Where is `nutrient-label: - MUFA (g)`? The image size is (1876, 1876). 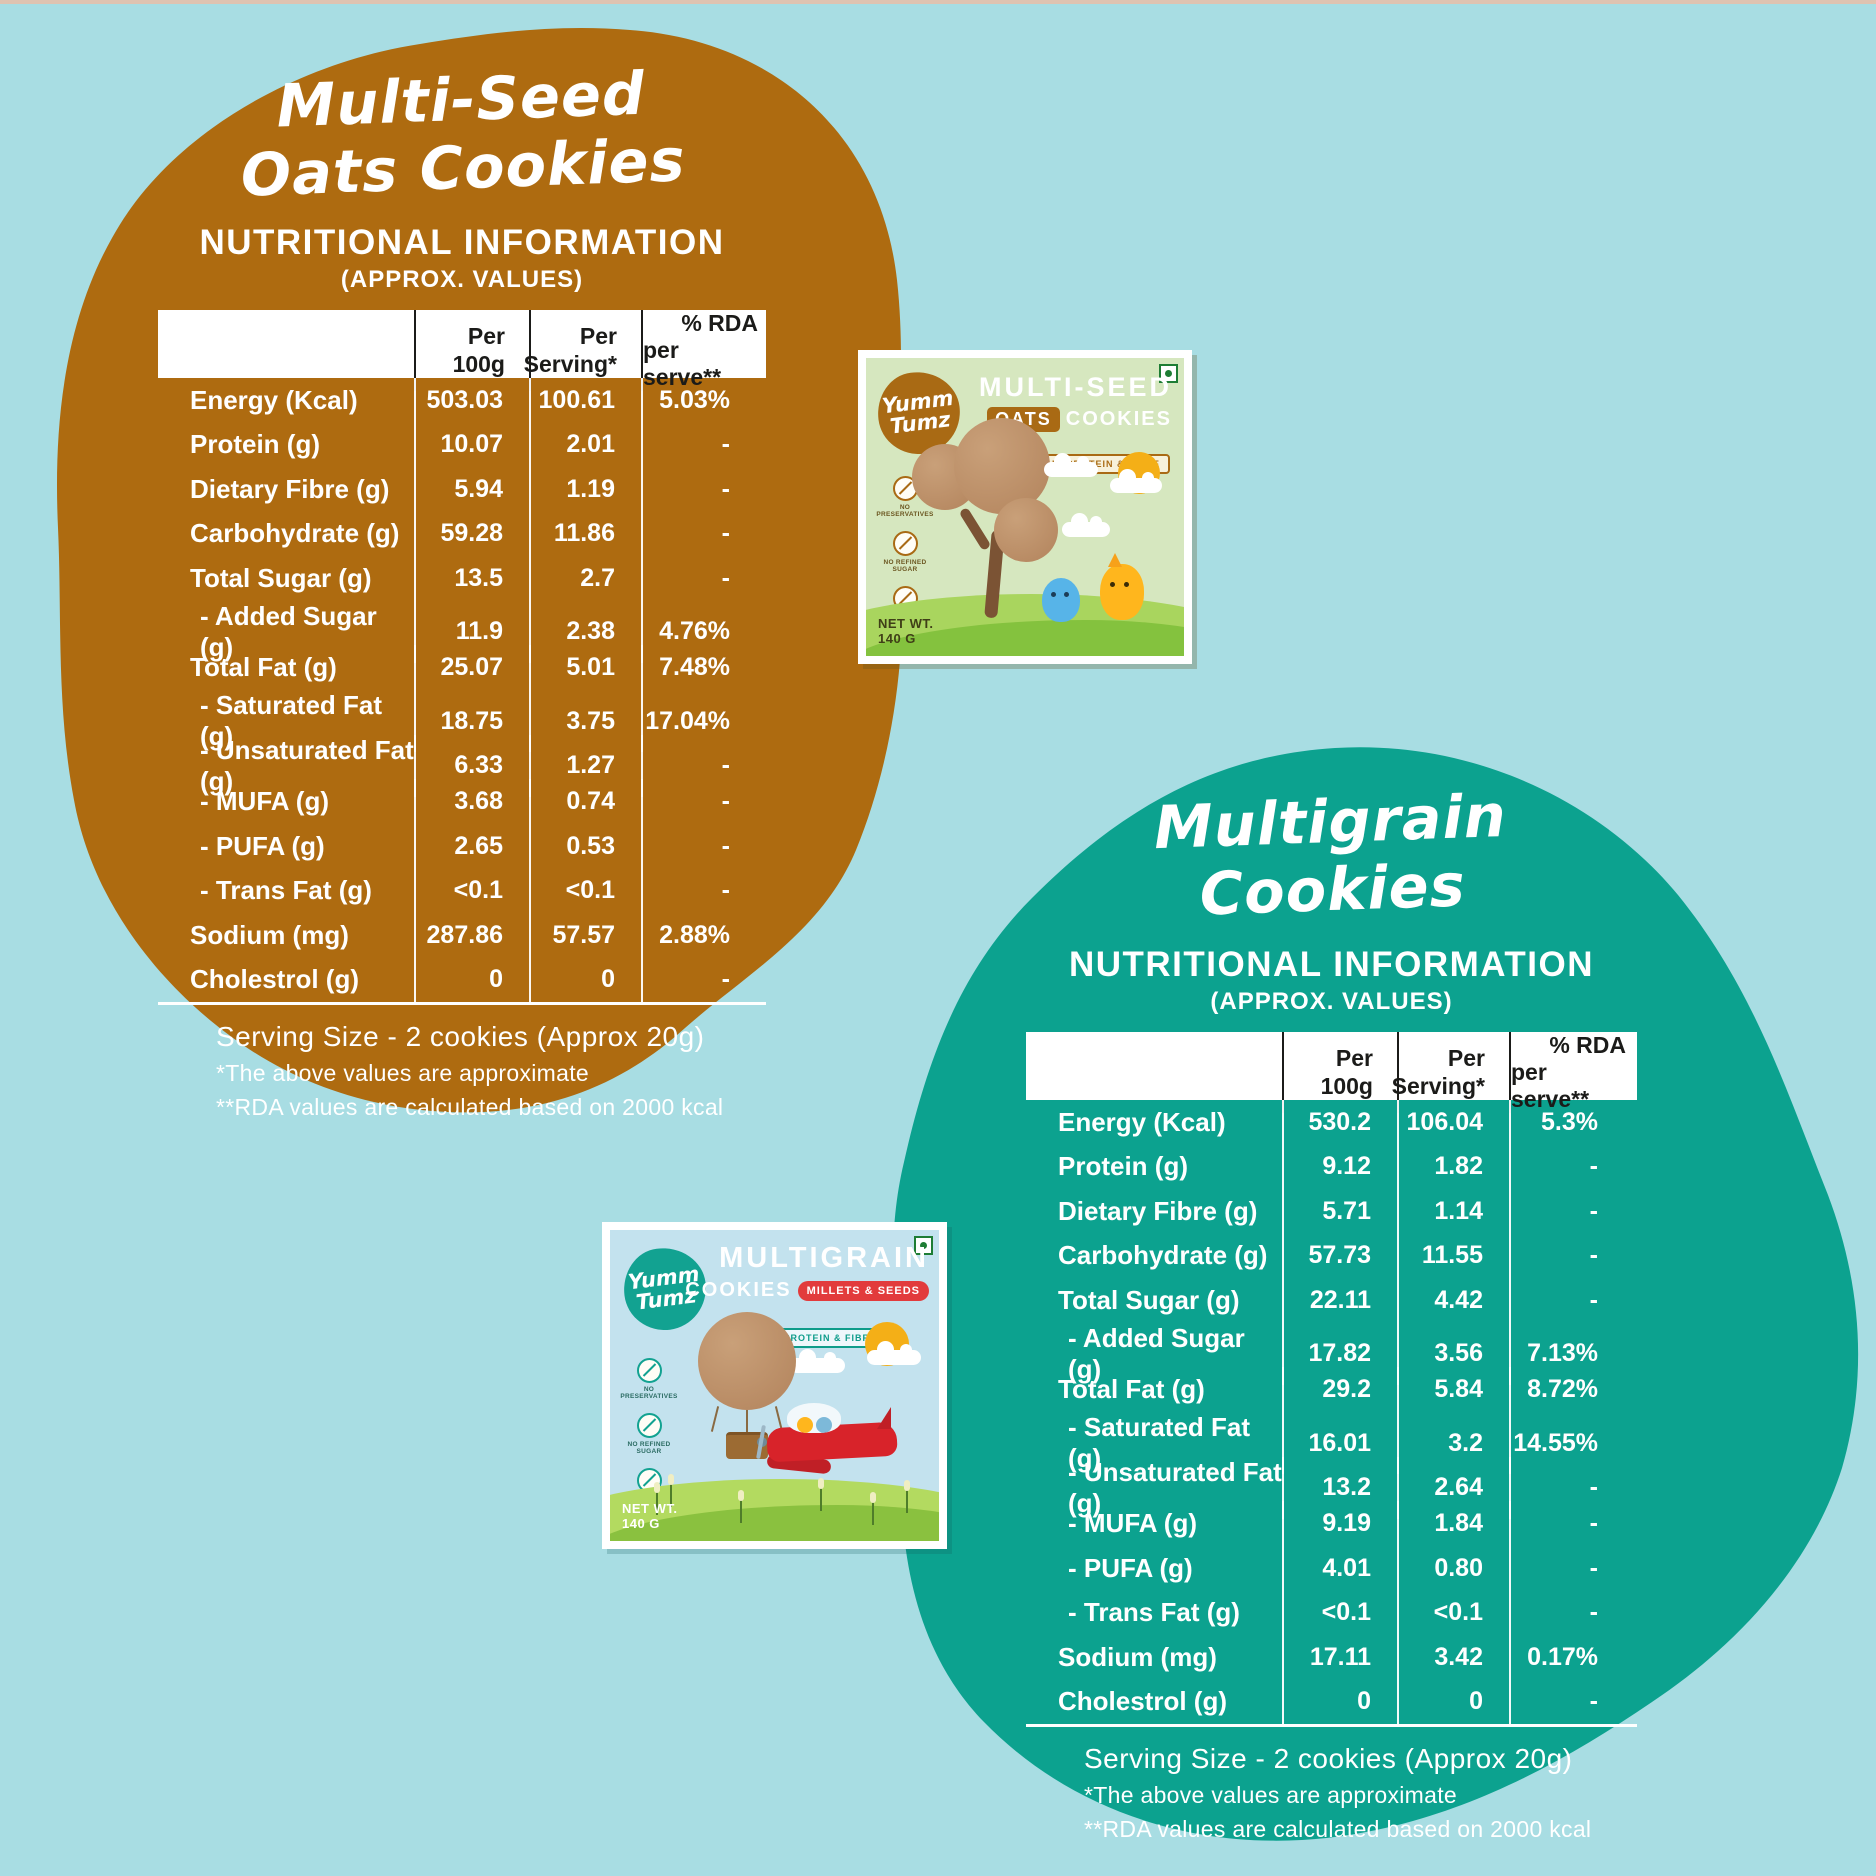 nutrient-label: - MUFA (g) is located at coordinates (264, 801).